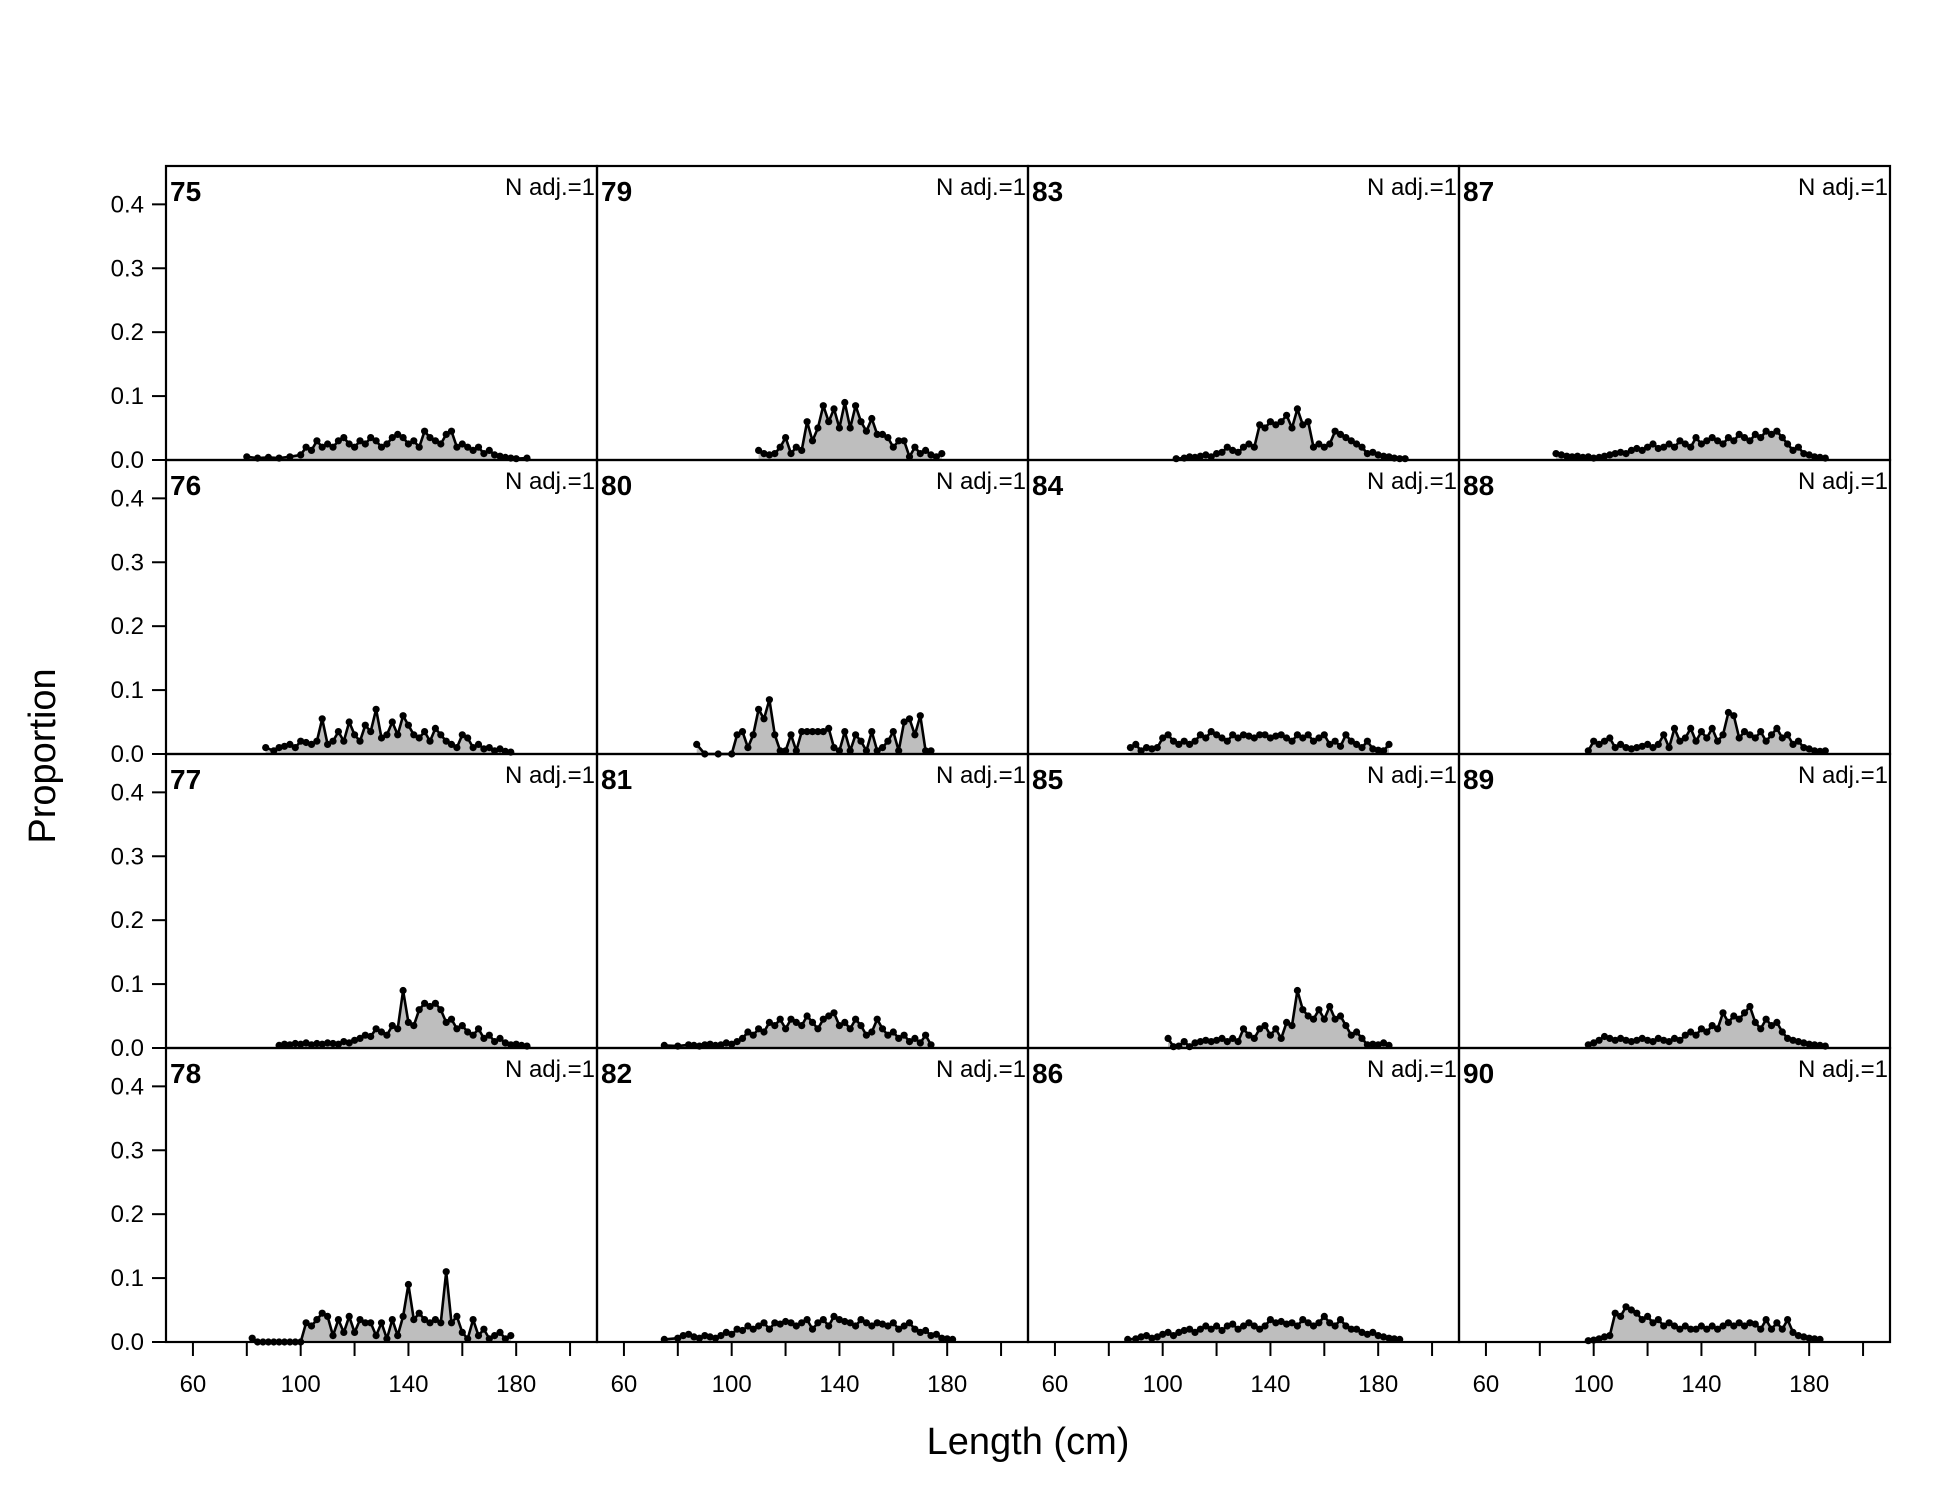 The width and height of the screenshot is (1950, 1500). What do you see at coordinates (812, 313) in the screenshot?
I see `panel-frame` at bounding box center [812, 313].